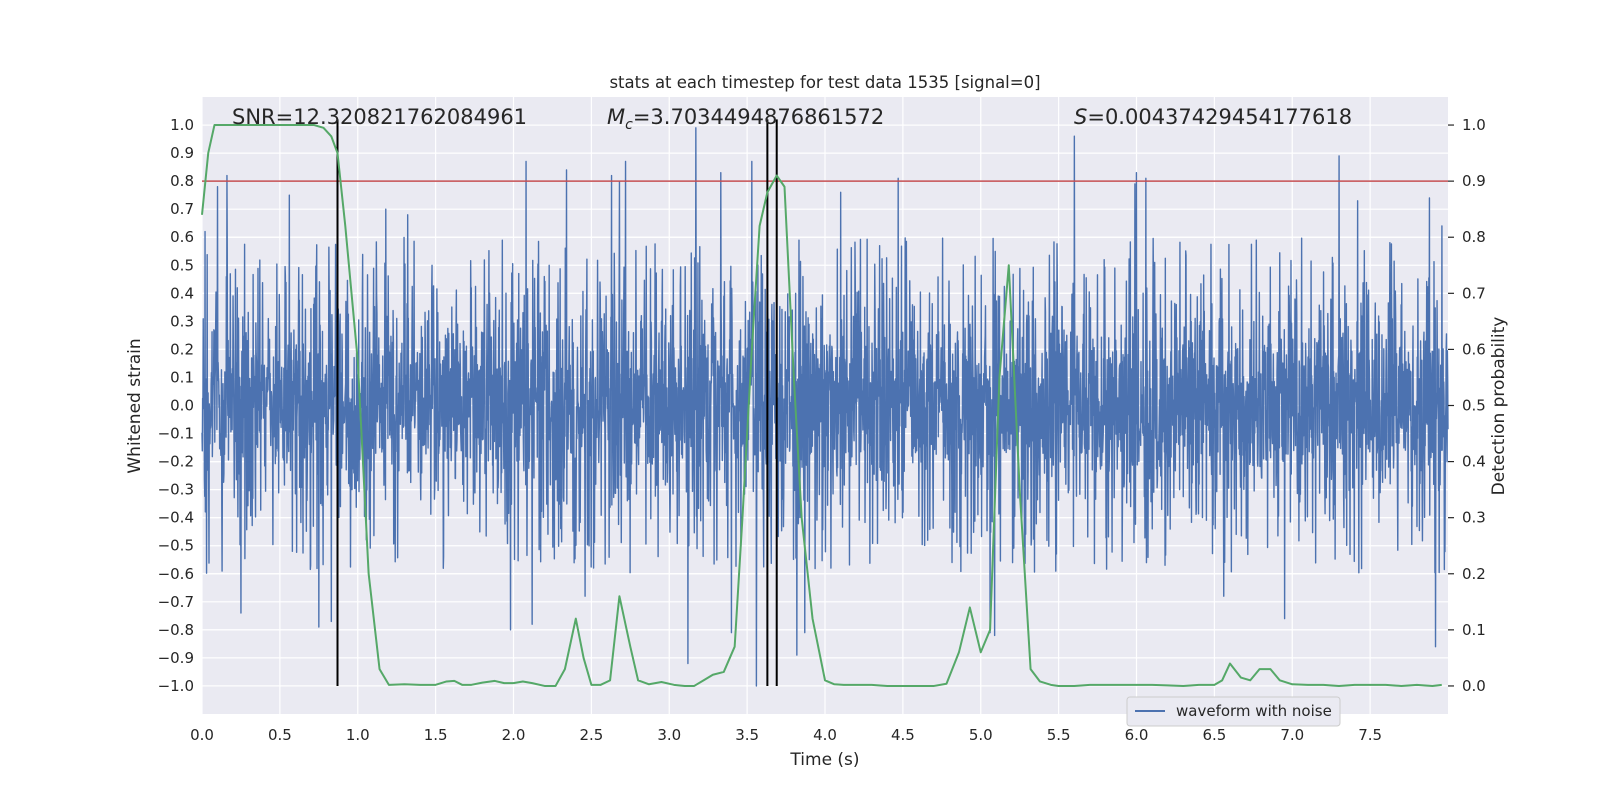  What do you see at coordinates (591, 735) in the screenshot?
I see `x-tick-label: 2.5` at bounding box center [591, 735].